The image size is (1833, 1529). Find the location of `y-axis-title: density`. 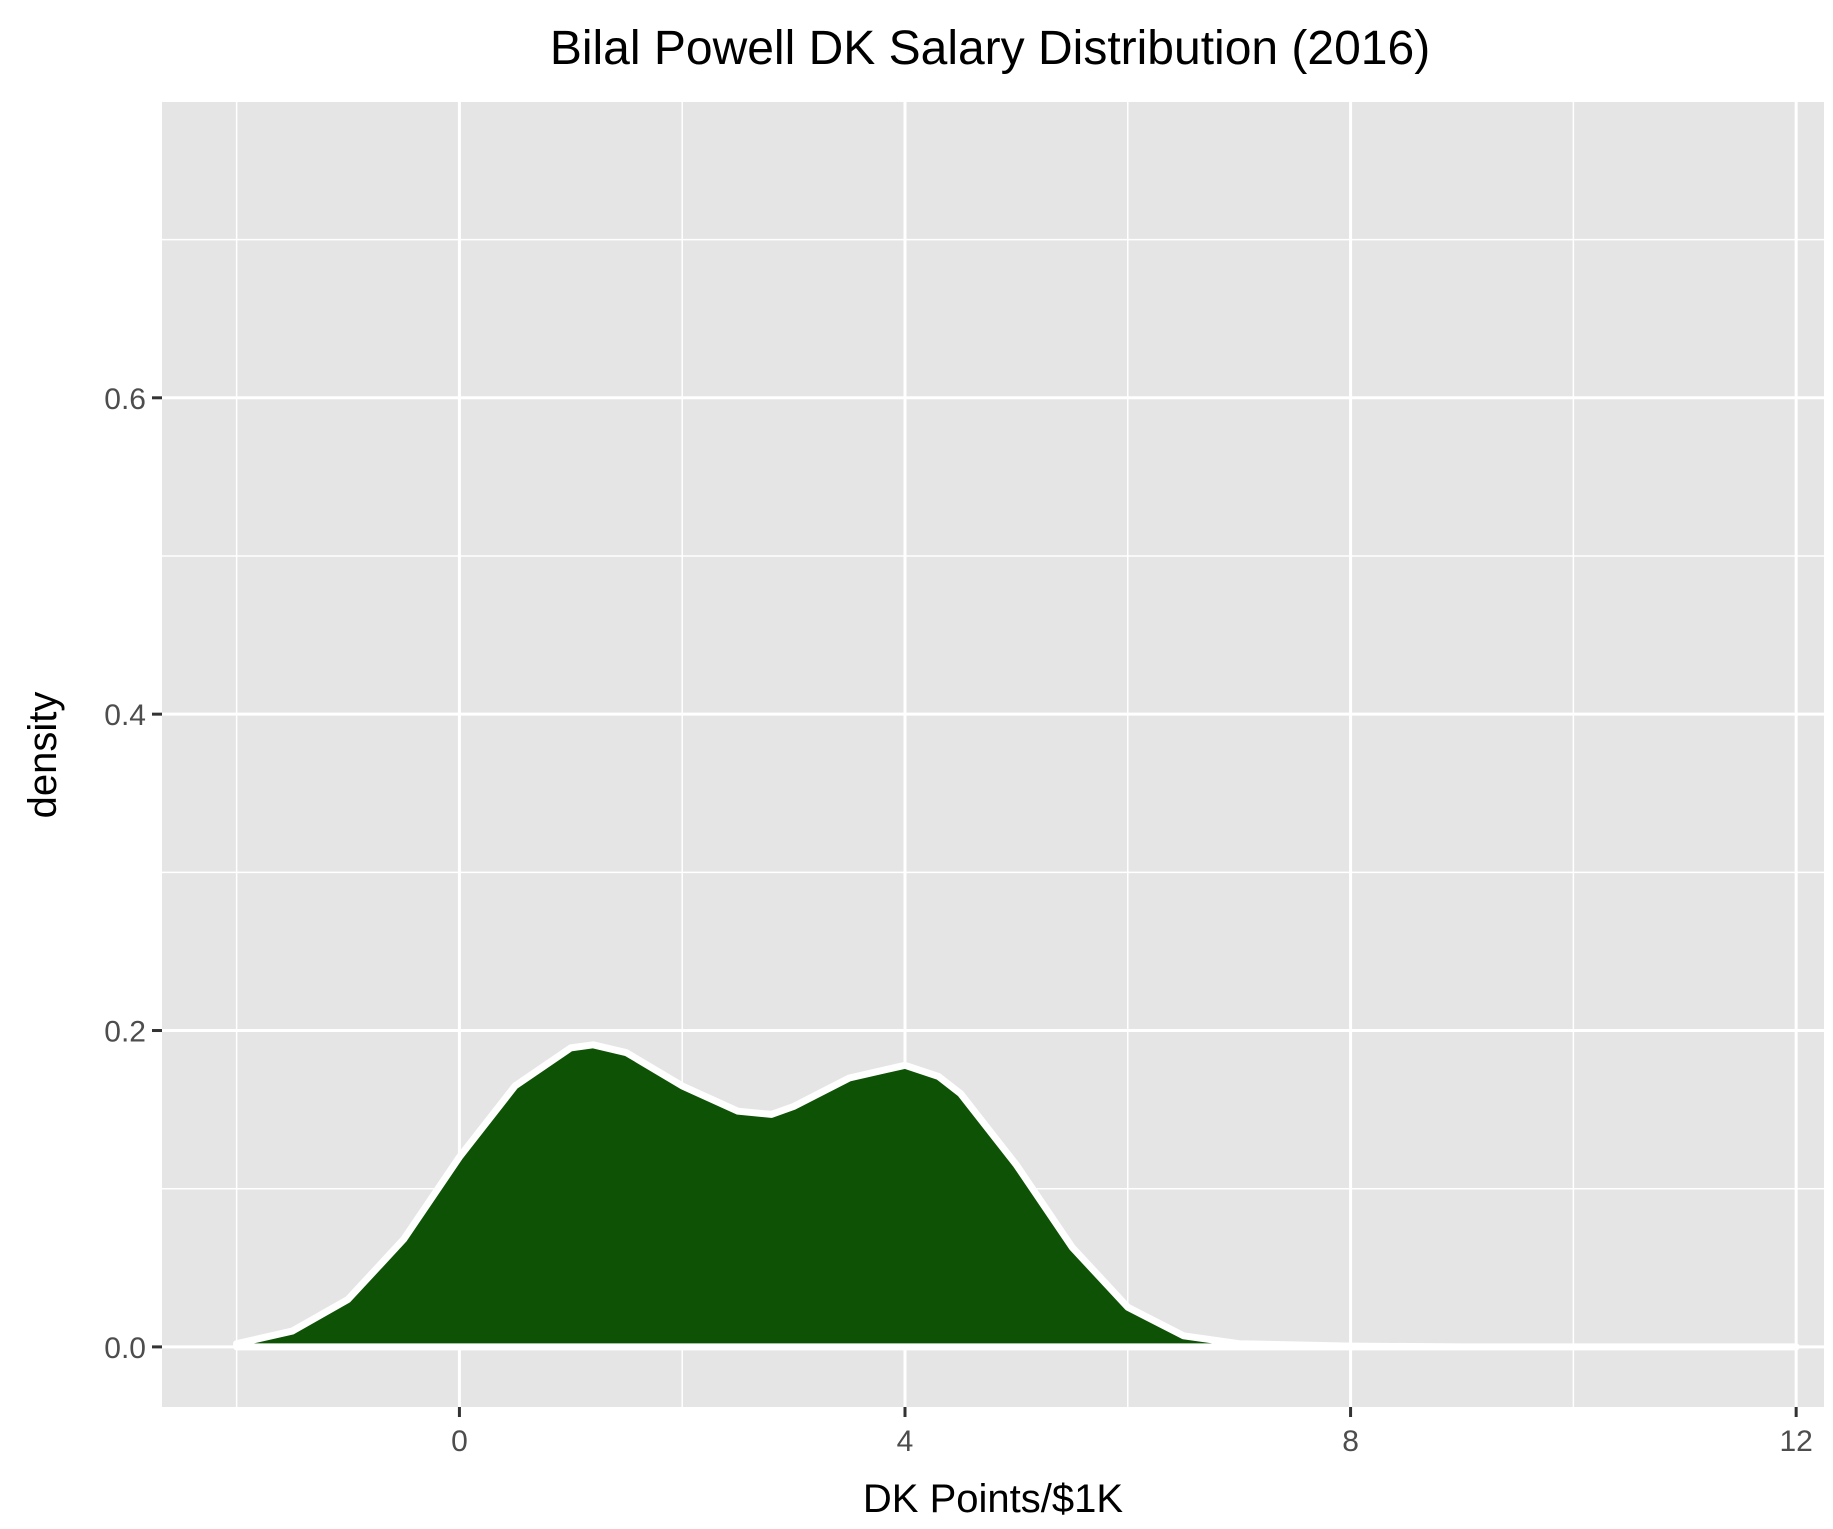

y-axis-title: density is located at coordinates (43, 755).